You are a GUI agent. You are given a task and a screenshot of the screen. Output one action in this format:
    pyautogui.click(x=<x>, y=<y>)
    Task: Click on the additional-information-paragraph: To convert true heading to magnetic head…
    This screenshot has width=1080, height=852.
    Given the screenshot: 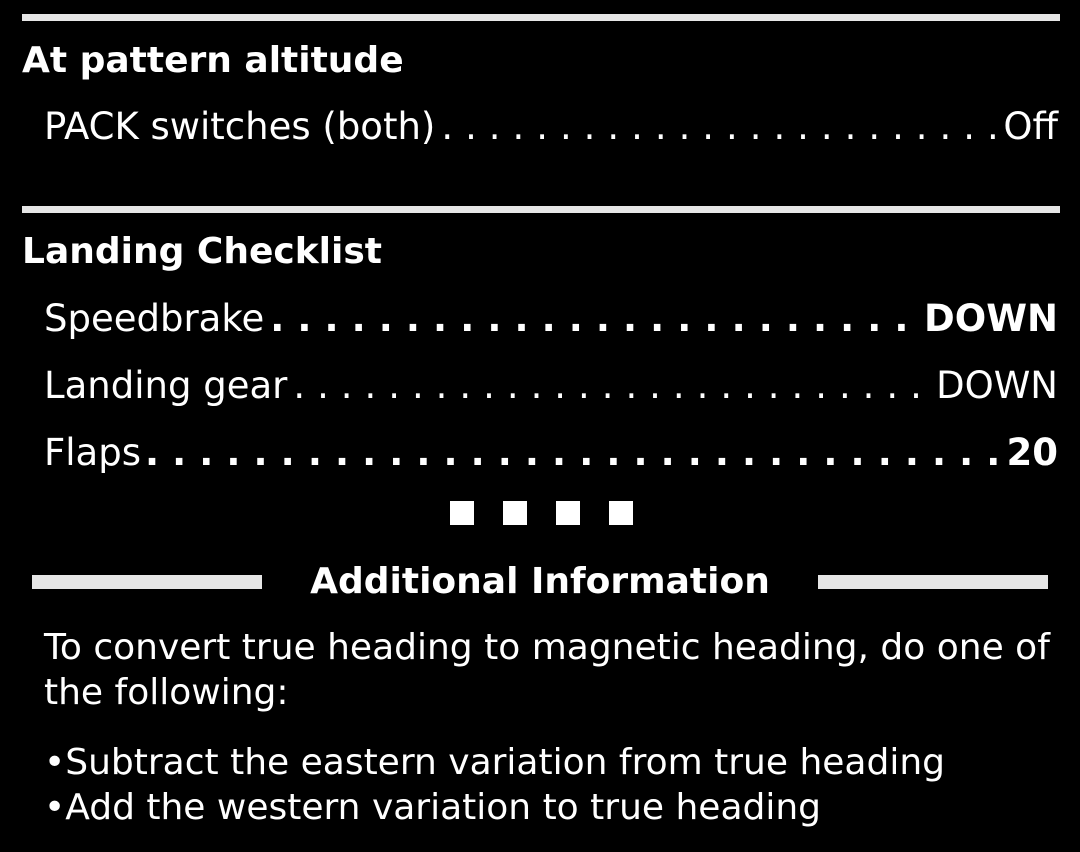 What is the action you would take?
    pyautogui.click(x=547, y=670)
    